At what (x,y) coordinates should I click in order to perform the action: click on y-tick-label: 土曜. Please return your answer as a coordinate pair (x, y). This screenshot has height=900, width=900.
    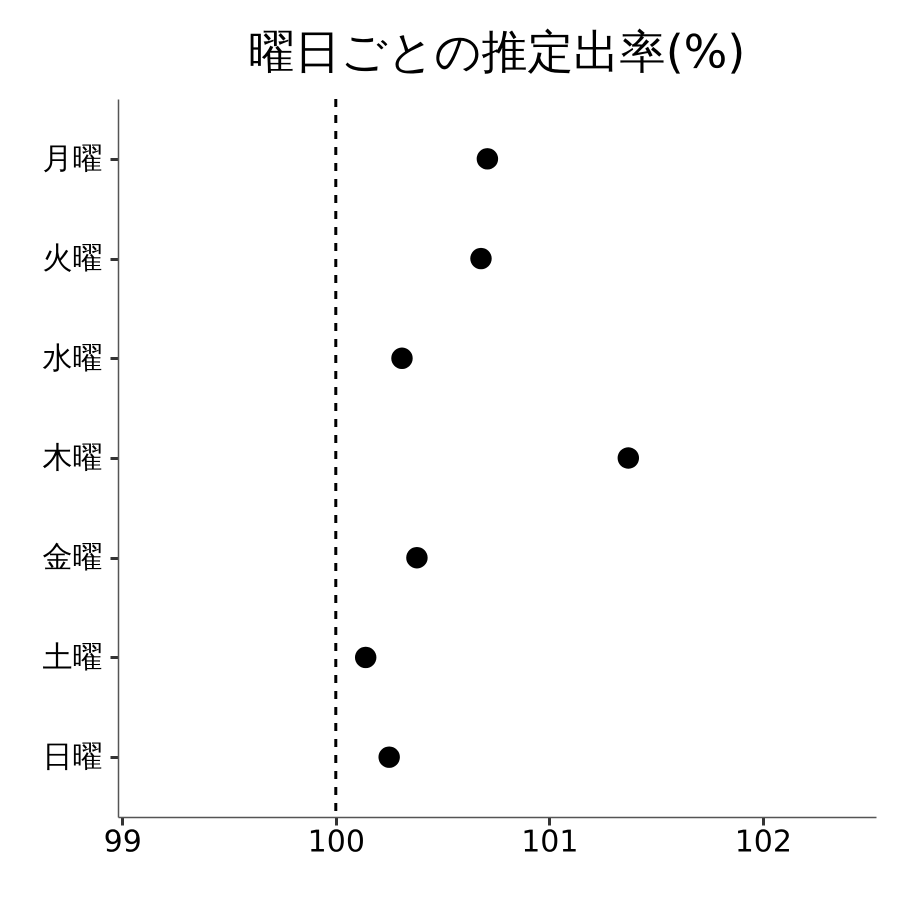
    Looking at the image, I should click on (72, 657).